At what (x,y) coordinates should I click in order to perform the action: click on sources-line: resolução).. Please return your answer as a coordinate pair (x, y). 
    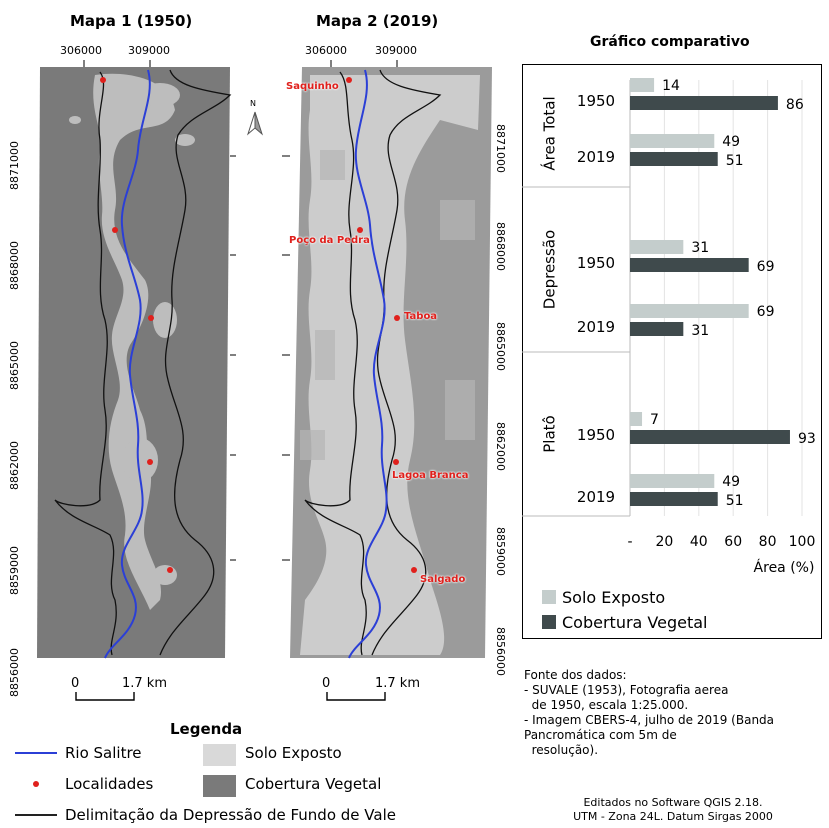
    Looking at the image, I should click on (561, 750).